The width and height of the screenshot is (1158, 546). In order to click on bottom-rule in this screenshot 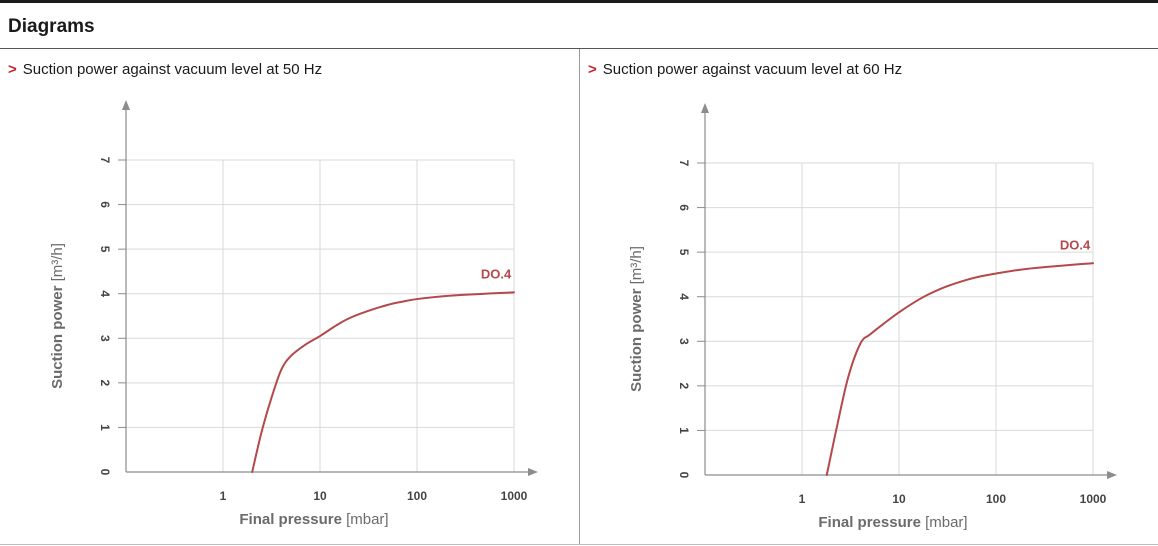, I will do `click(579, 544)`.